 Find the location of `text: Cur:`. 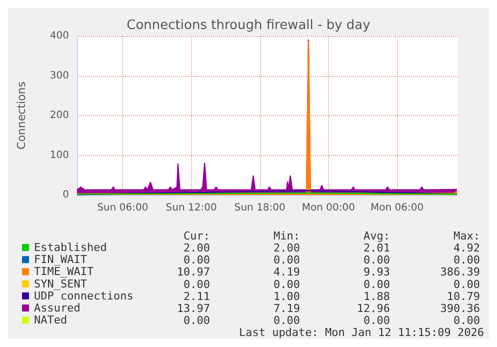

text: Cur: is located at coordinates (197, 236).